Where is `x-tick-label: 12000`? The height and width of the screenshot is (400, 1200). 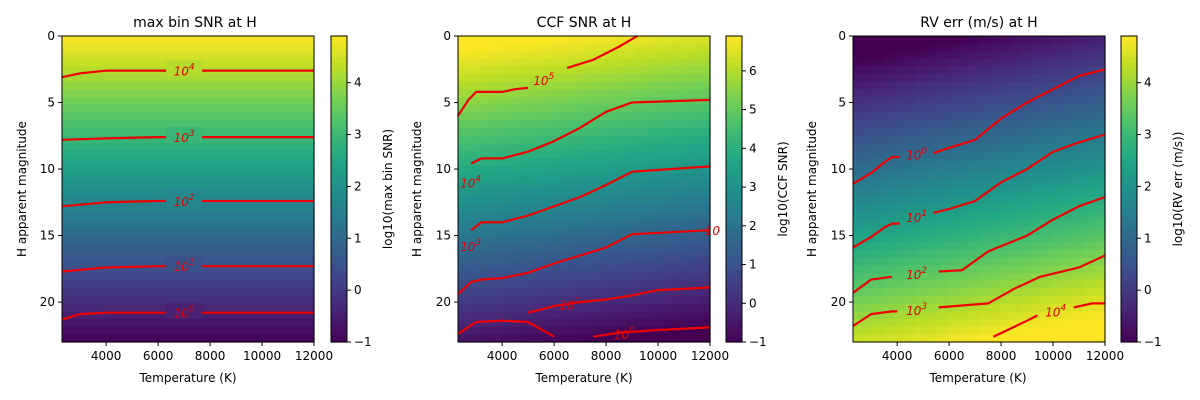 x-tick-label: 12000 is located at coordinates (1105, 356).